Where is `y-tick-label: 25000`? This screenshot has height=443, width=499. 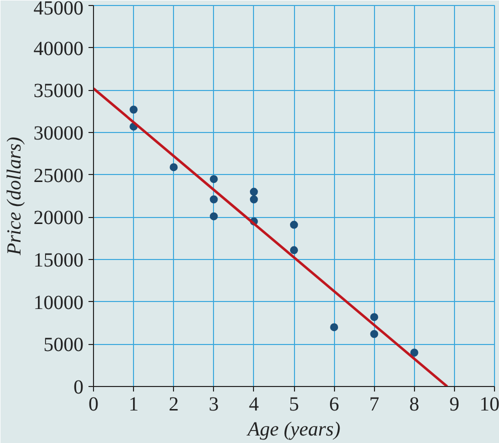 y-tick-label: 25000 is located at coordinates (59, 175).